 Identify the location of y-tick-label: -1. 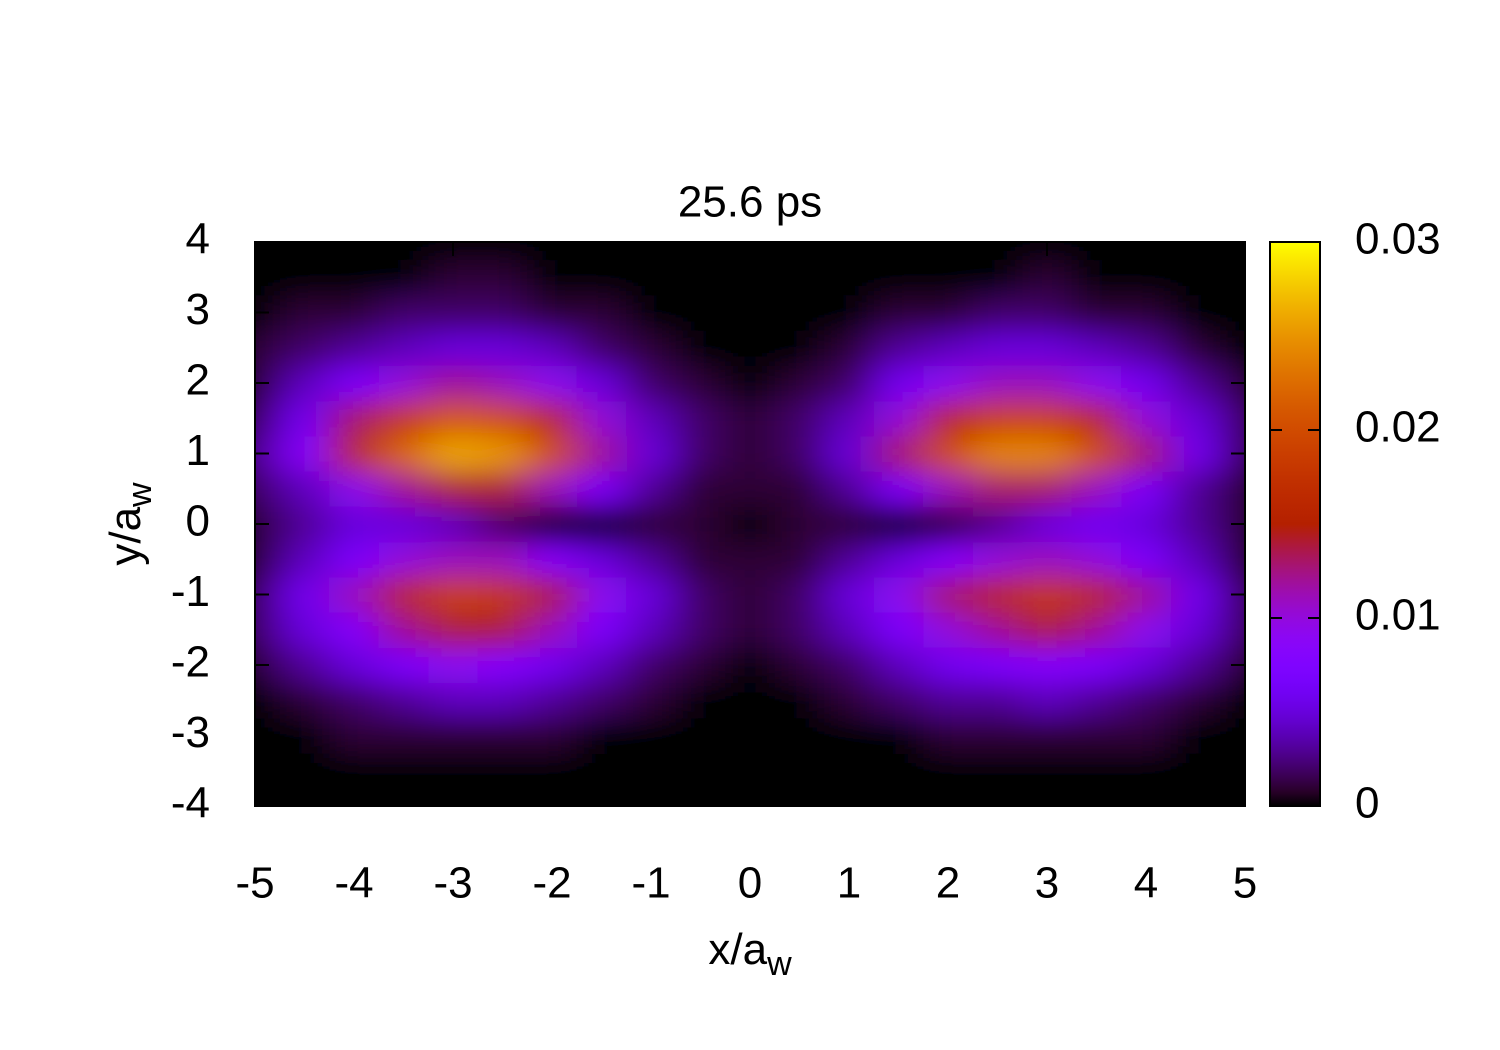
(190, 591).